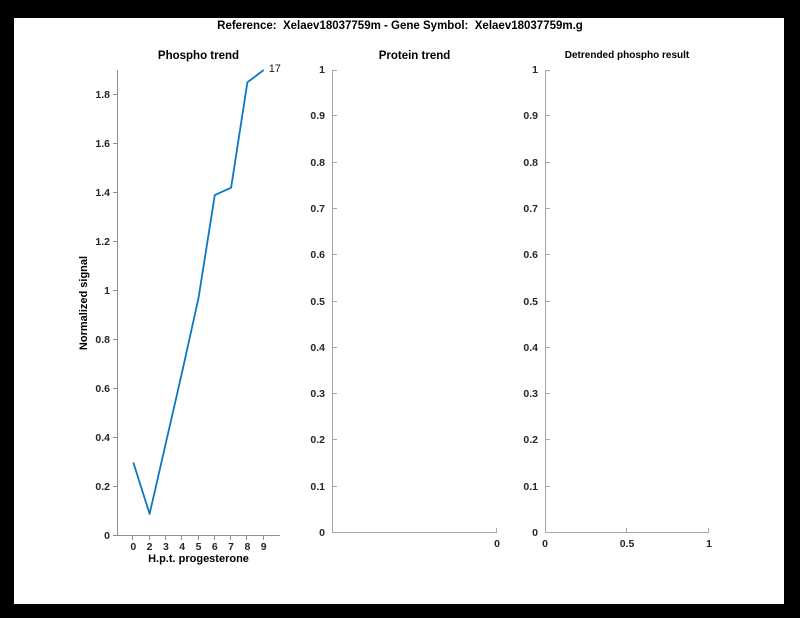 The height and width of the screenshot is (618, 800). I want to click on trend-line, so click(198, 292).